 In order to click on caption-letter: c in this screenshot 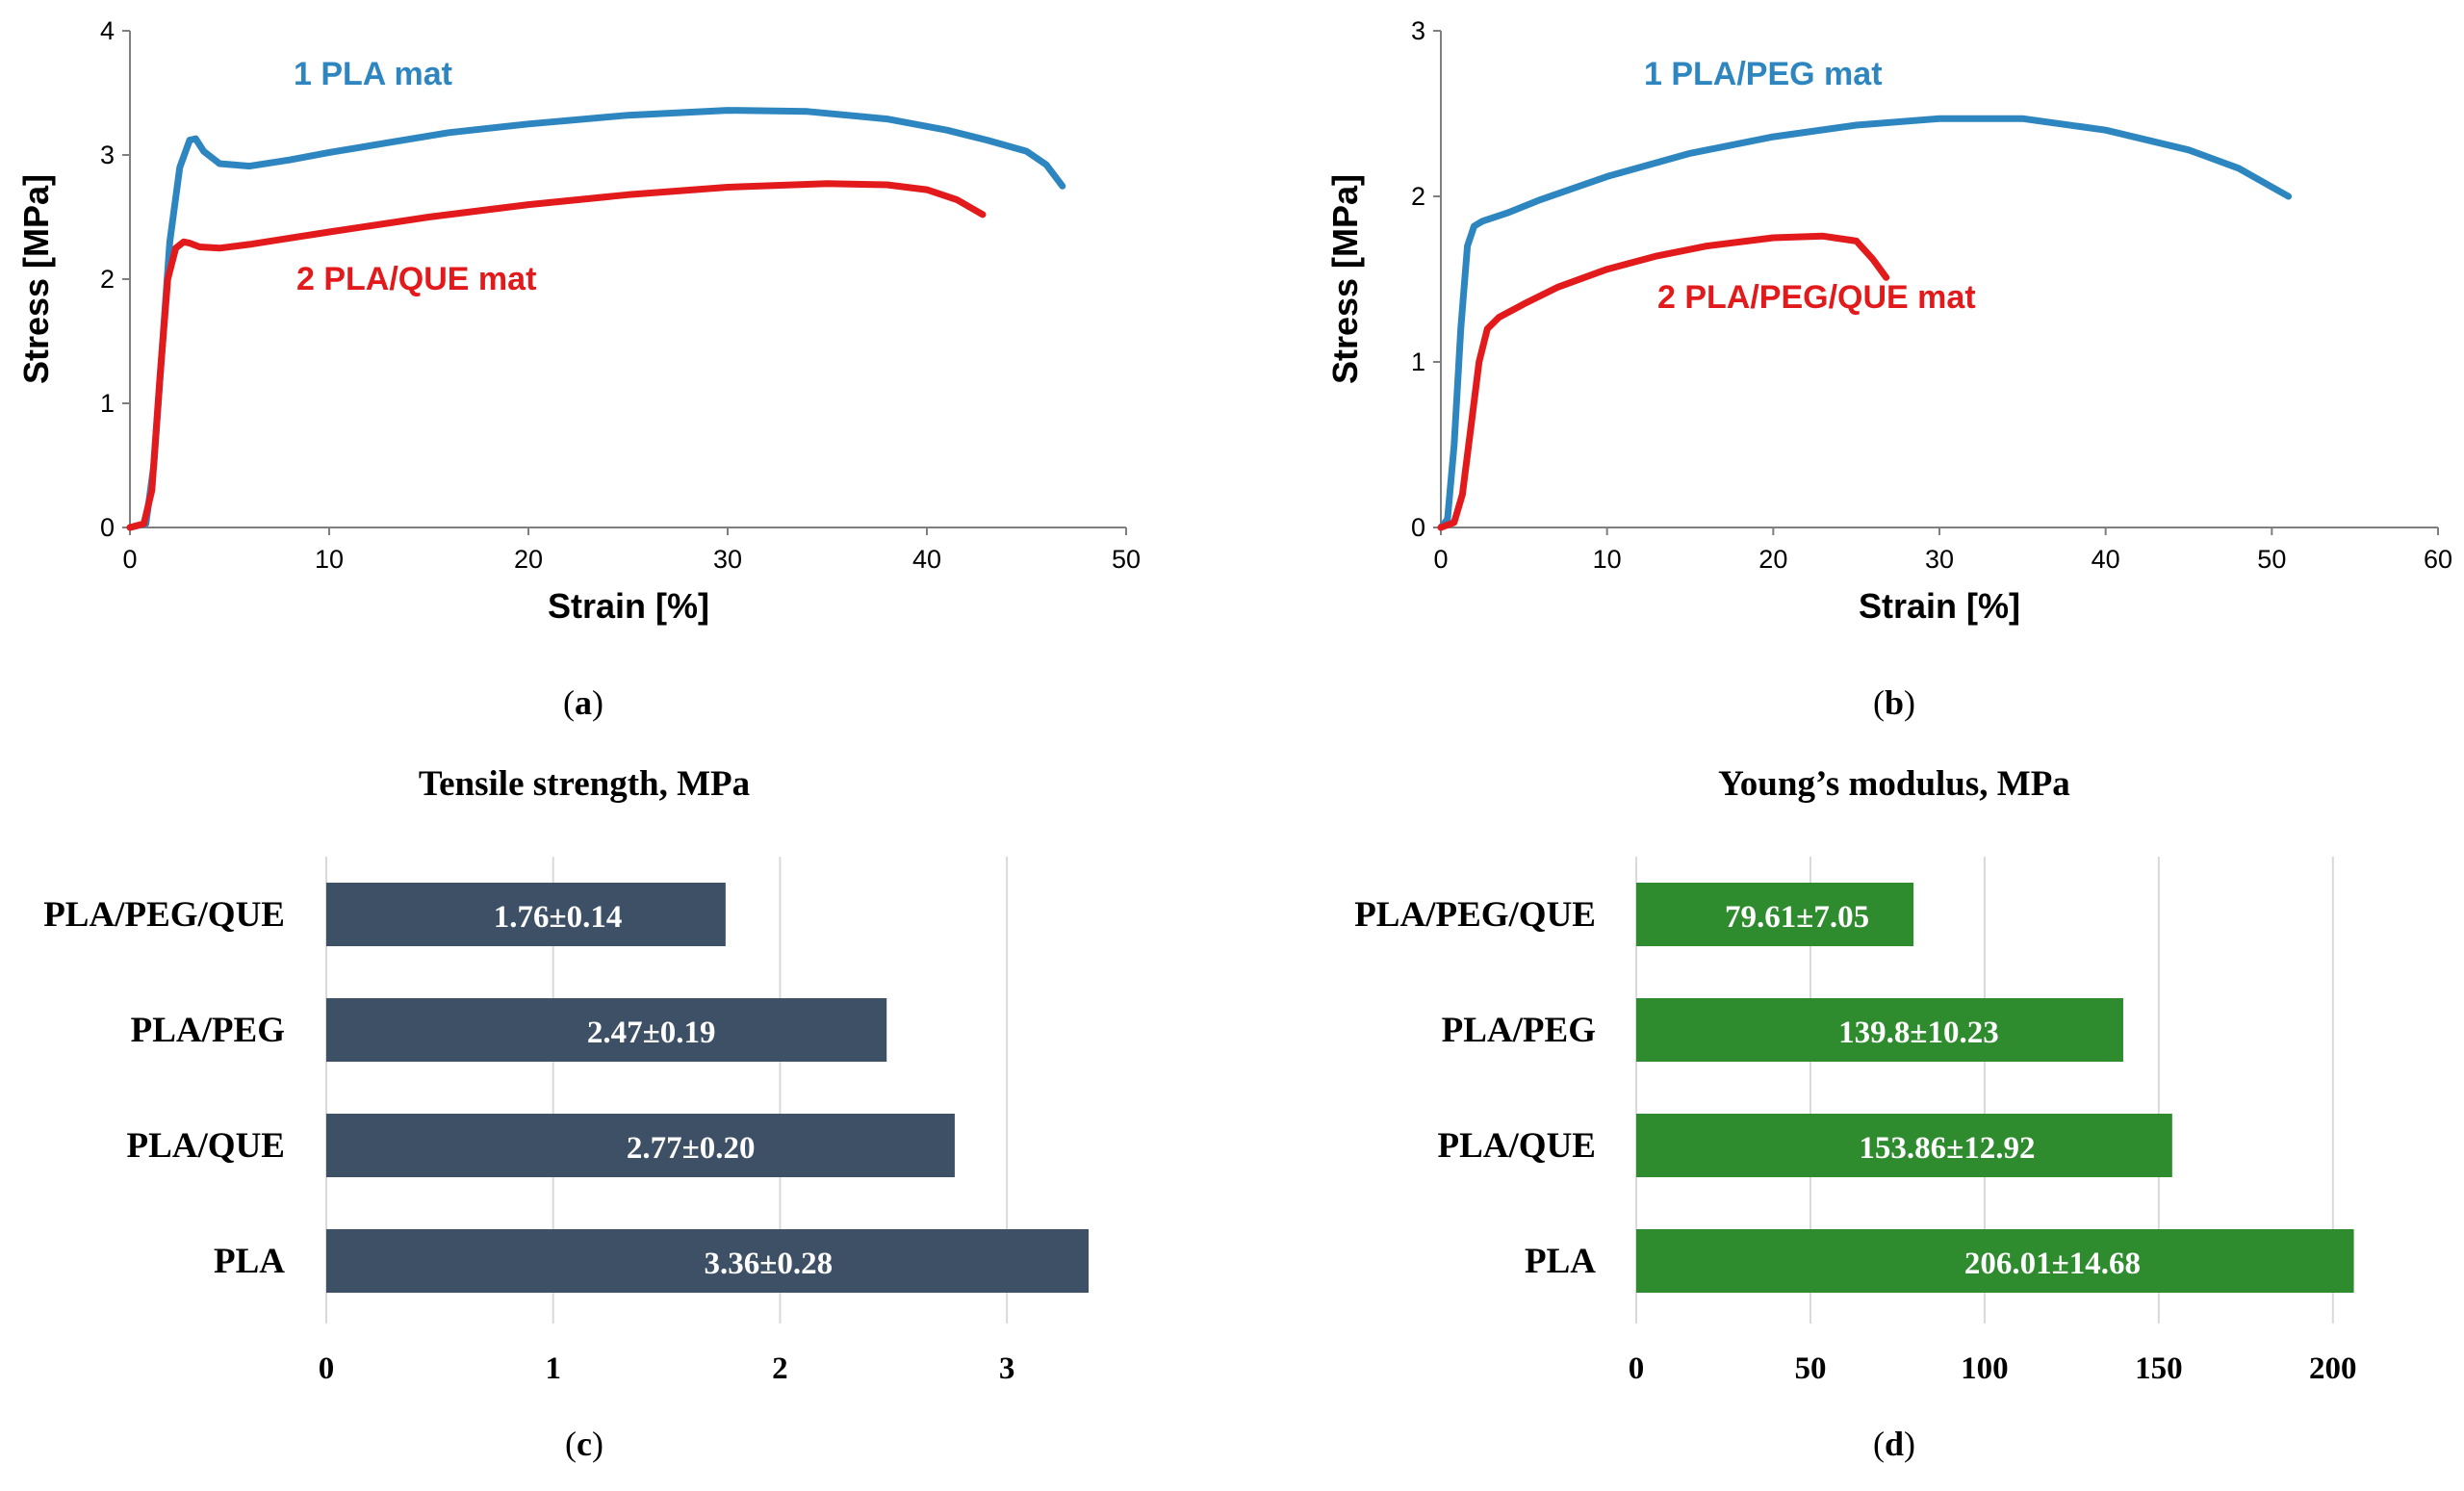, I will do `click(584, 1444)`.